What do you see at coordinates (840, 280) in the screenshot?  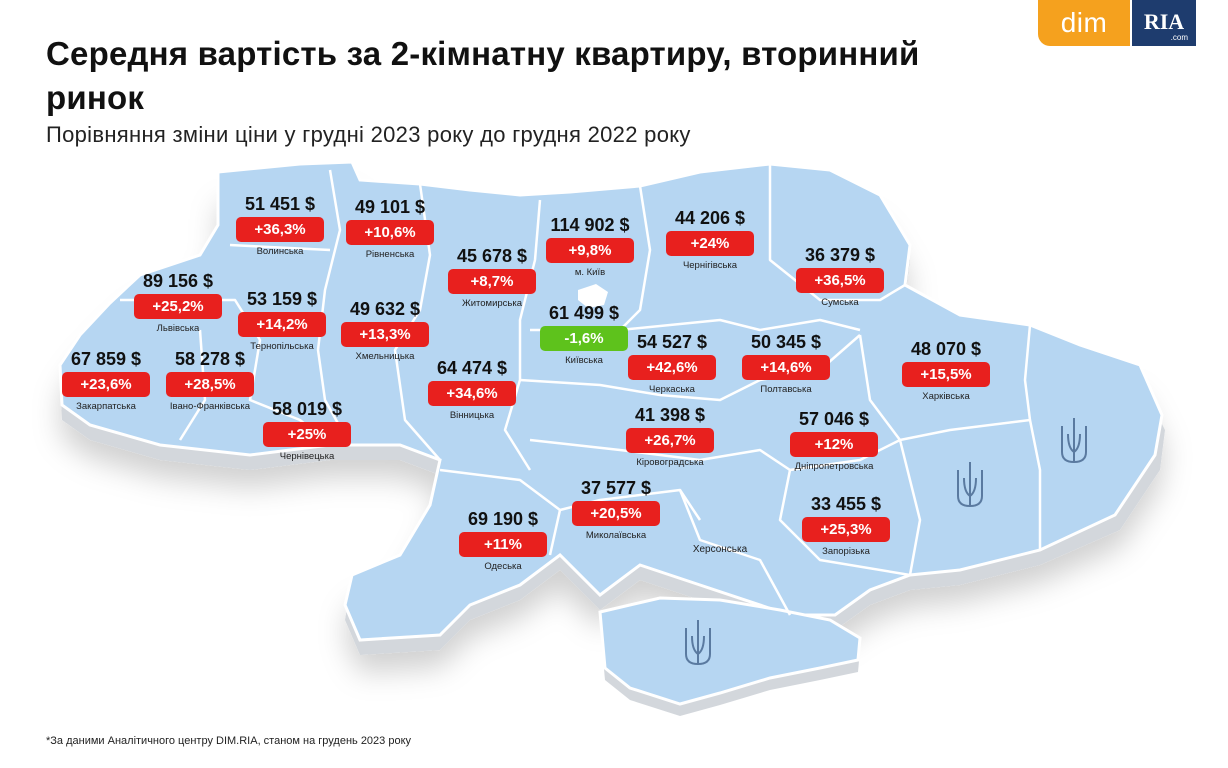 I see `region-change-badge: +36,5%` at bounding box center [840, 280].